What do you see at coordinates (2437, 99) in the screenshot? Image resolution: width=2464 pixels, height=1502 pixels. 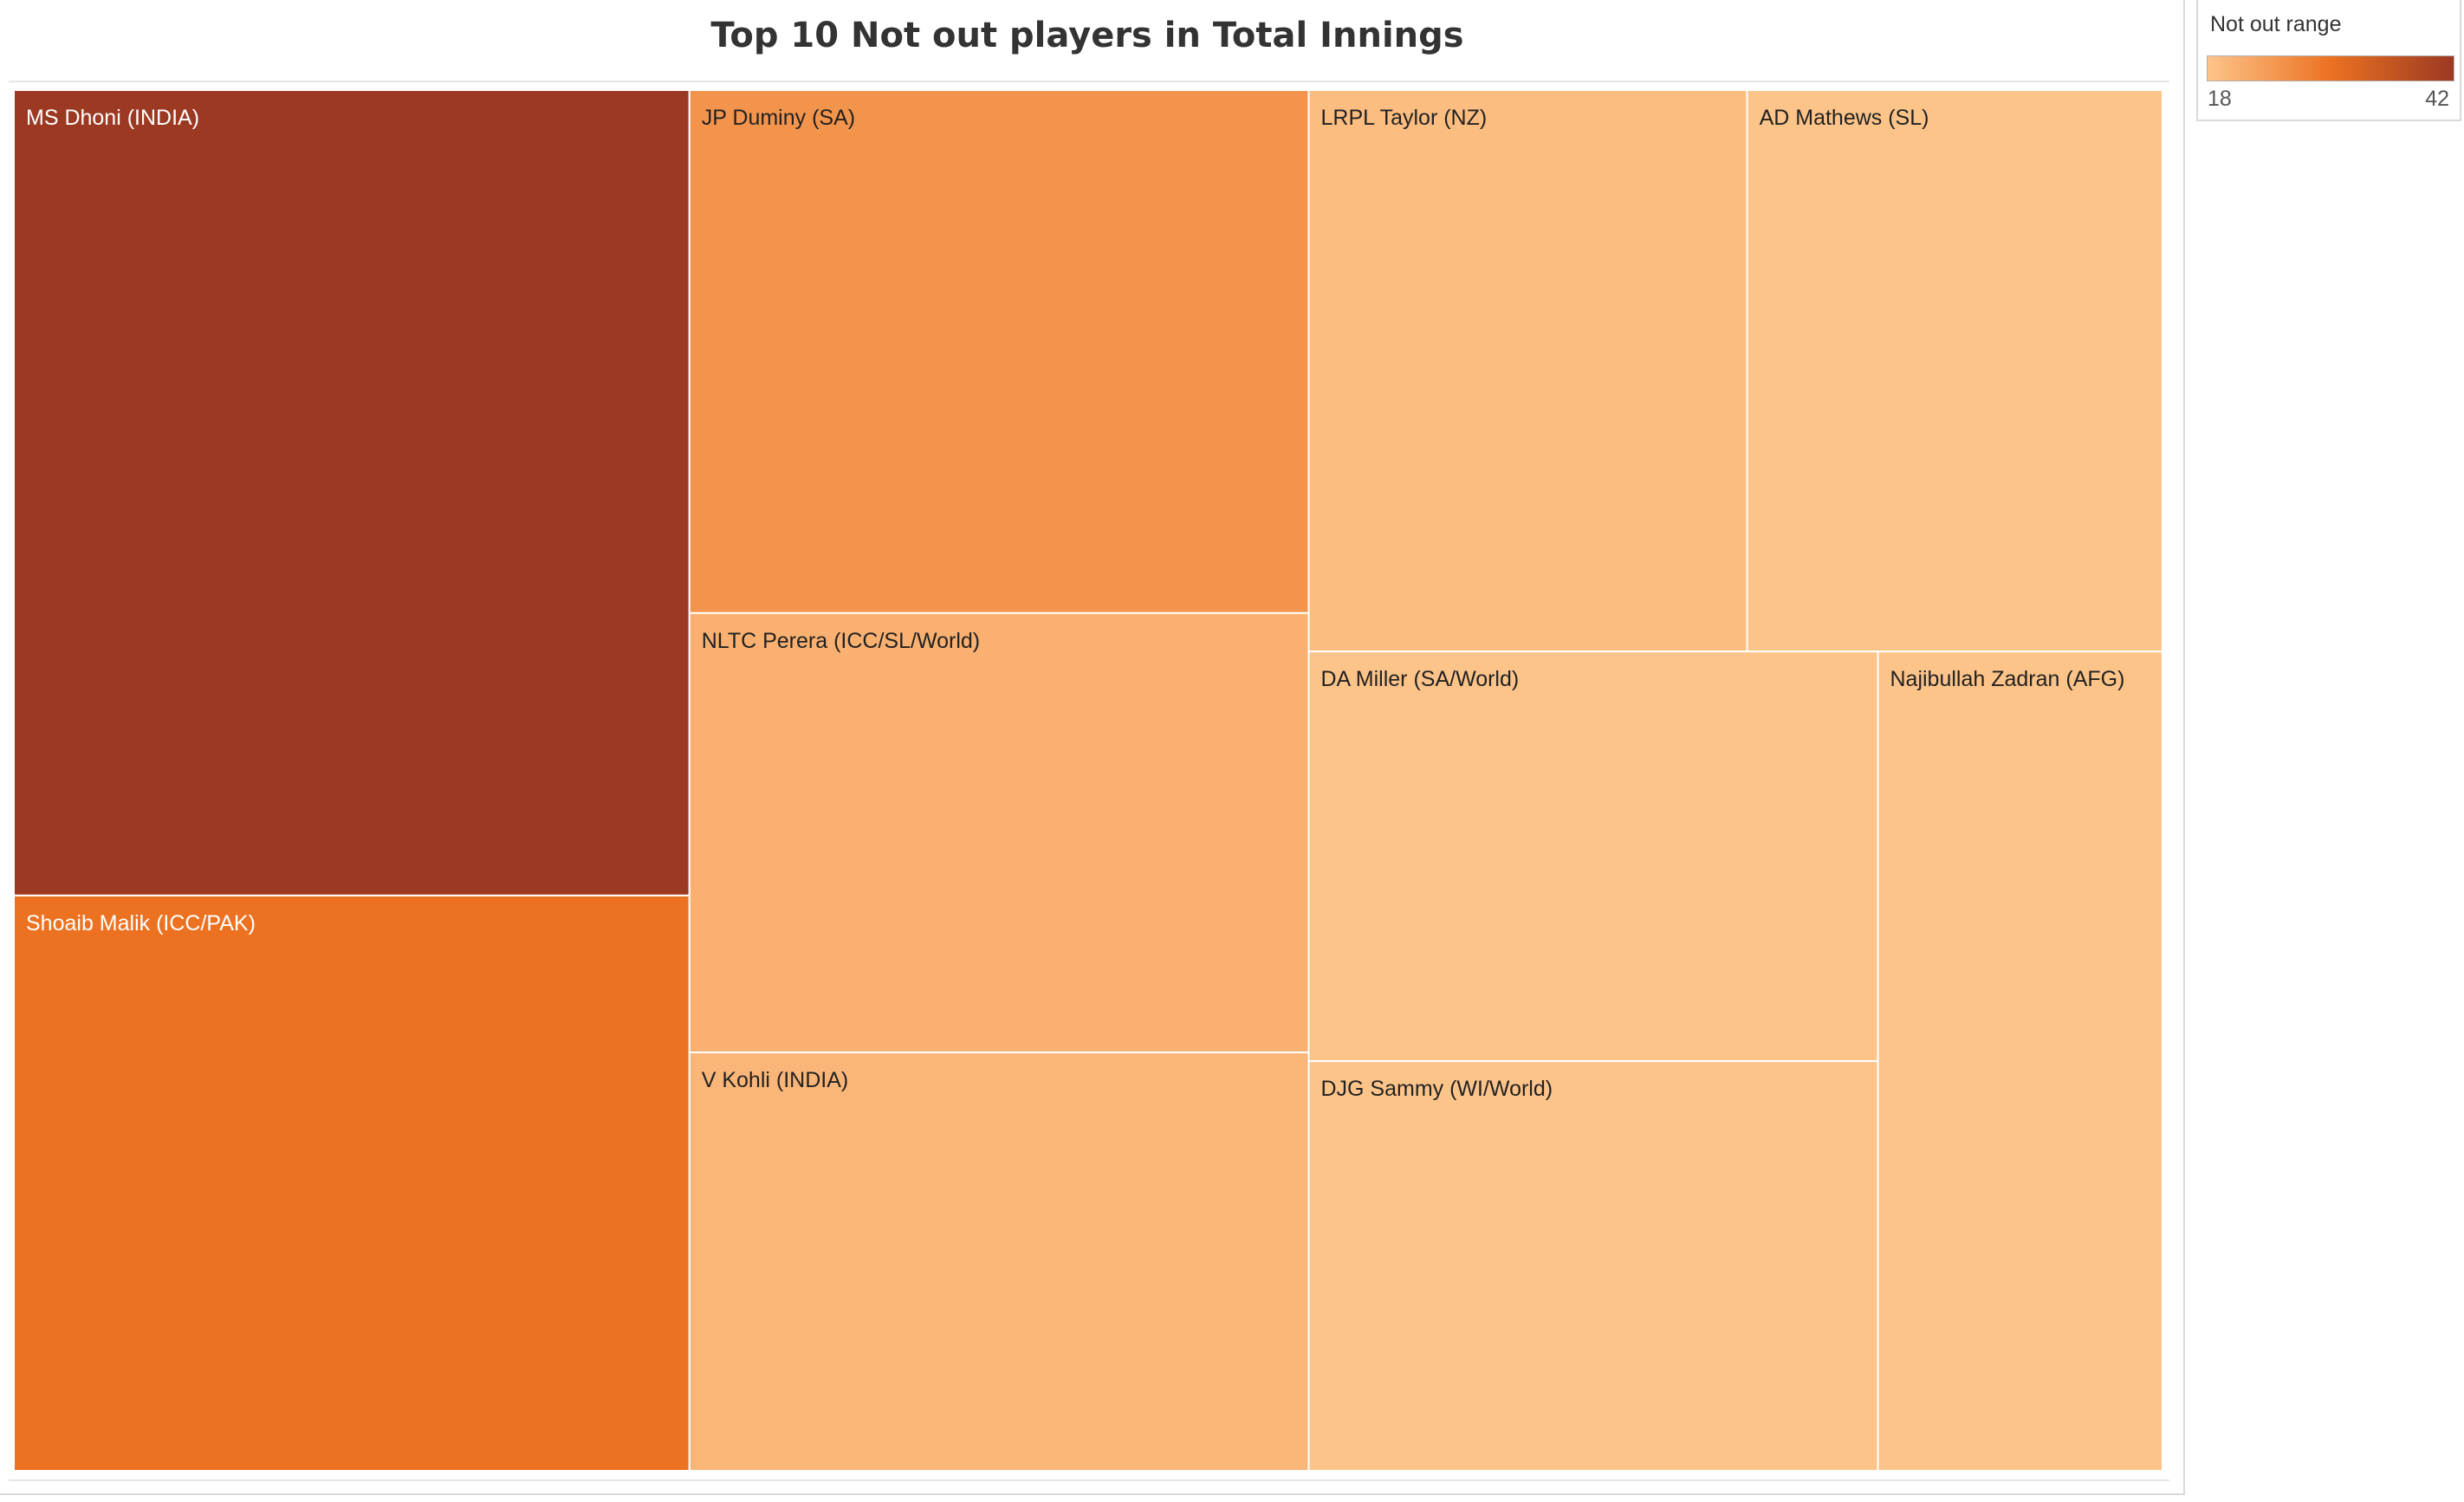 I see `legend-max-label: 42` at bounding box center [2437, 99].